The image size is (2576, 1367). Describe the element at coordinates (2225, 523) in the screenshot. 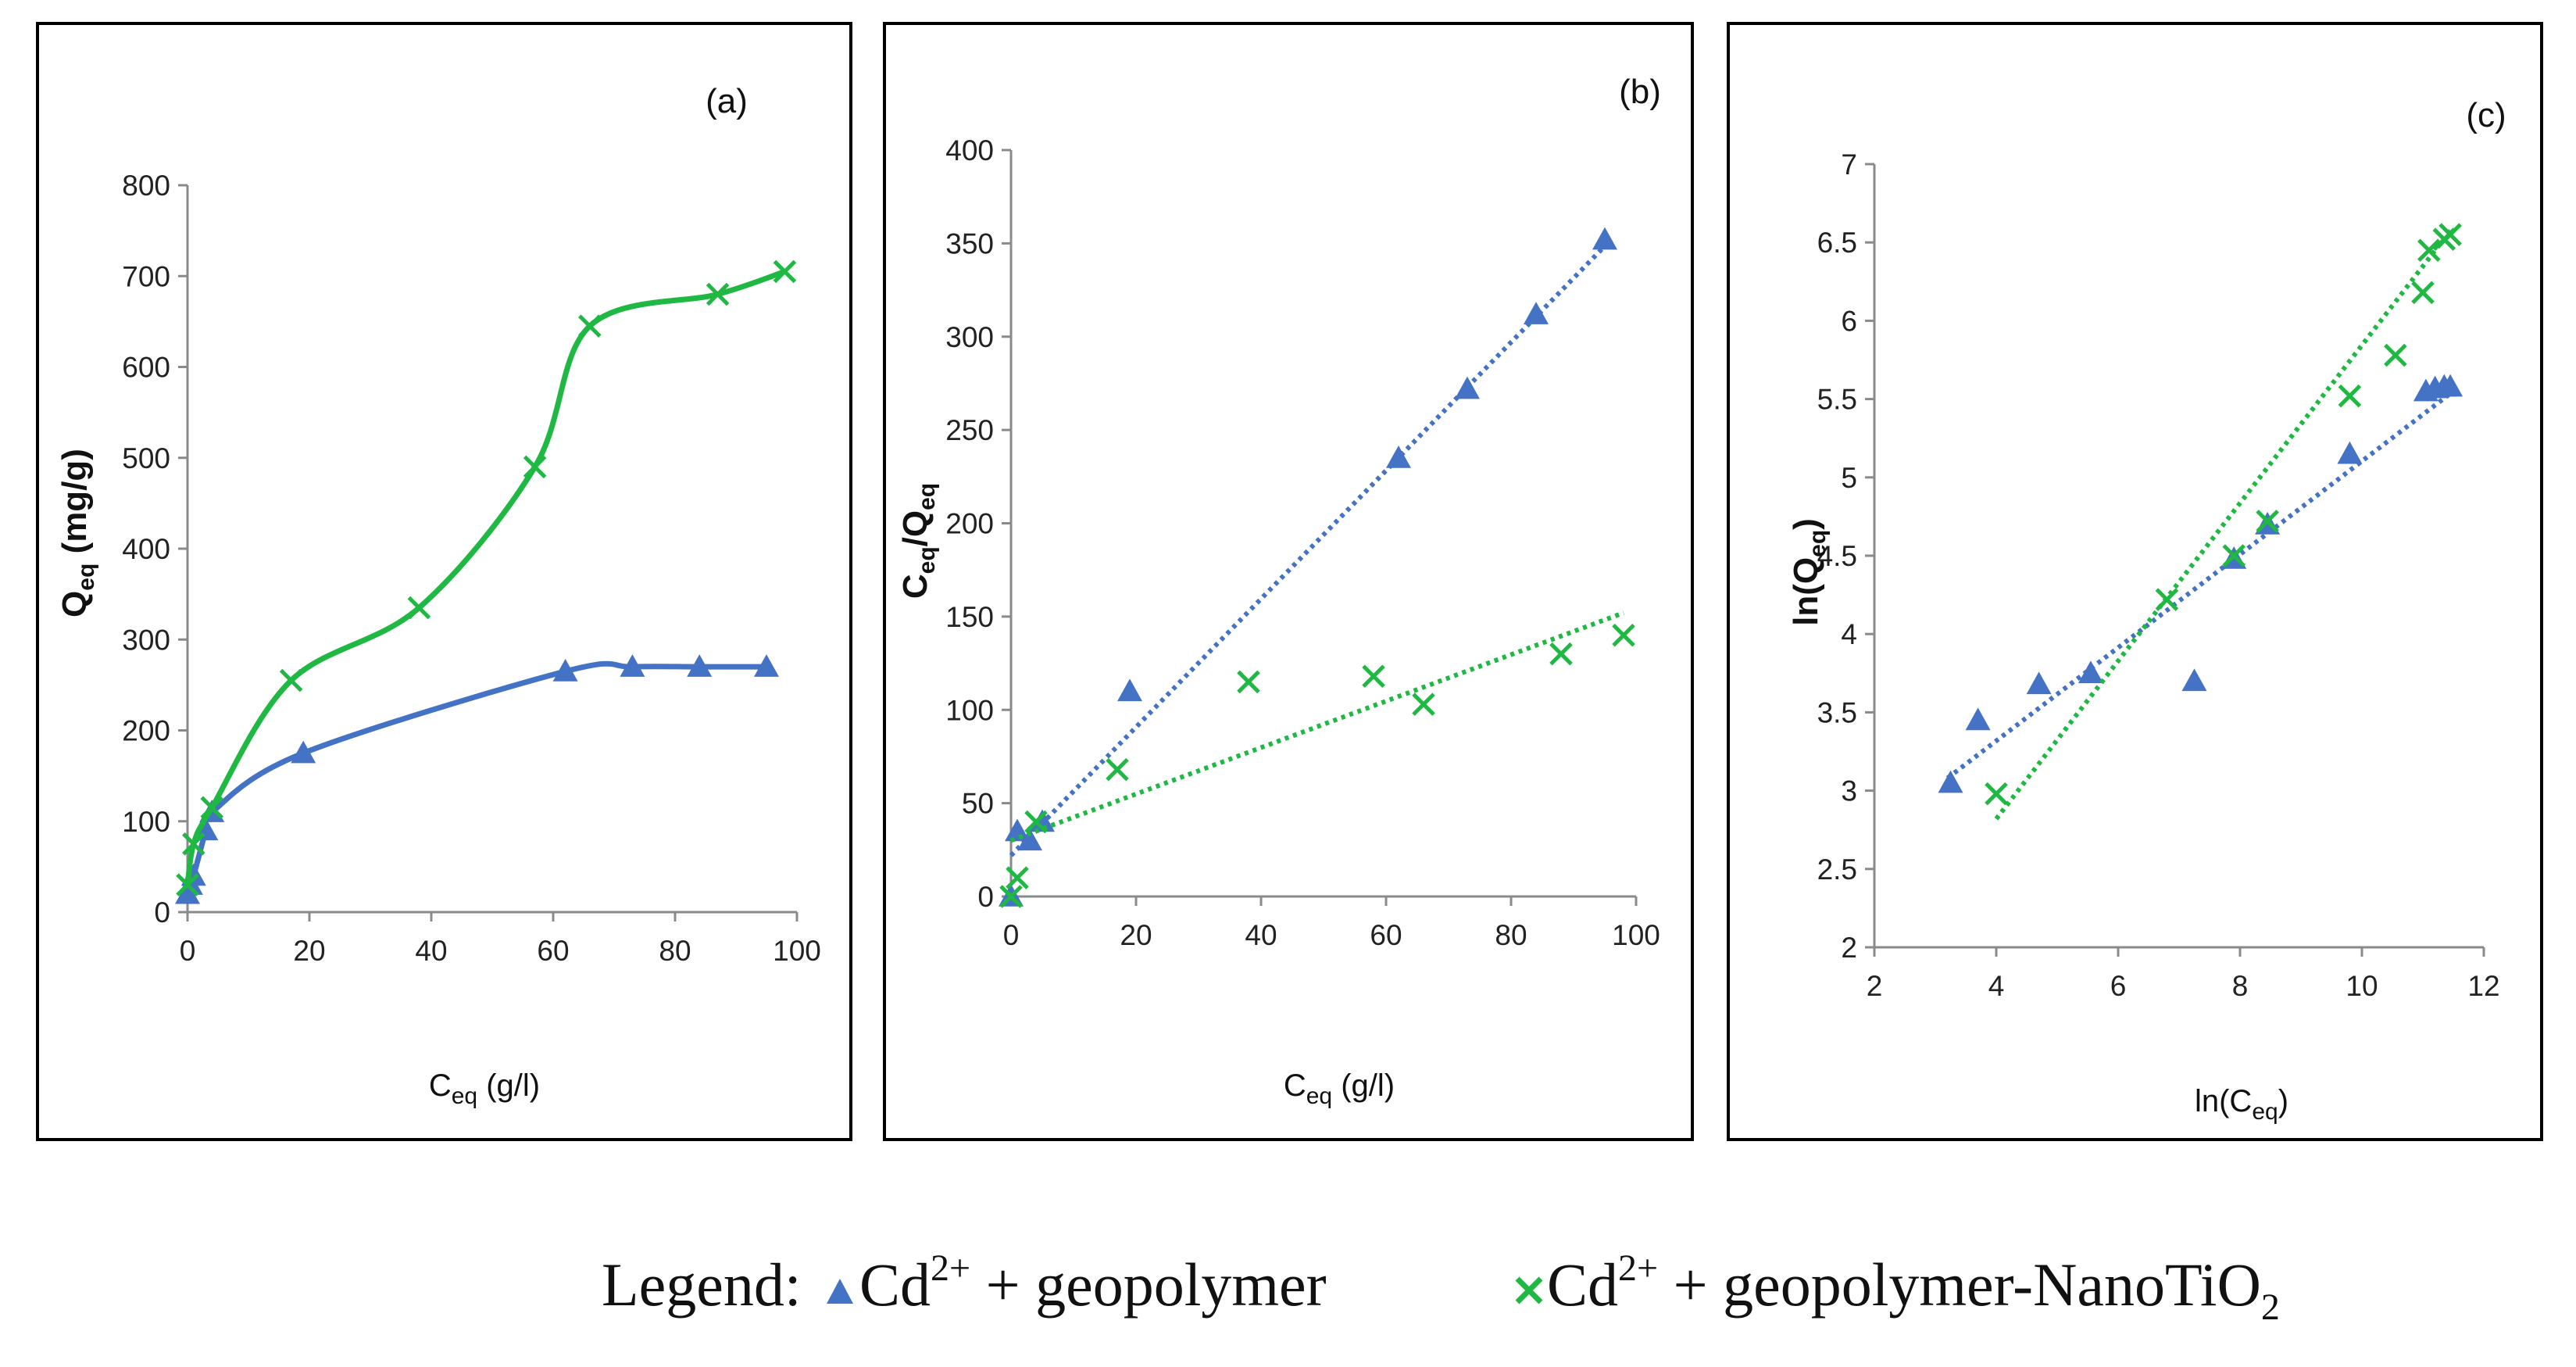

I see `chart-c-series2-trendline` at that location.